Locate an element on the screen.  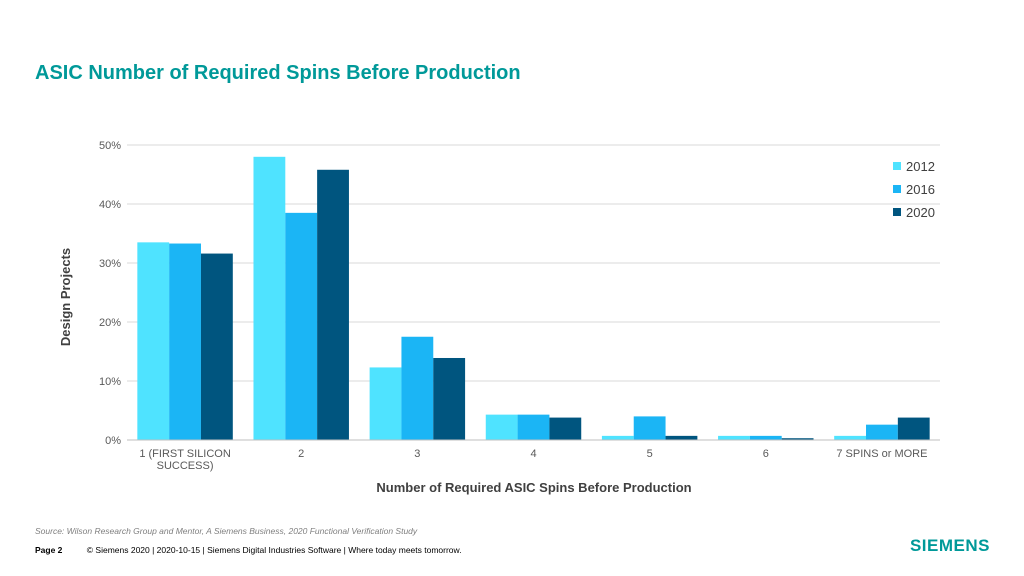
legend-label-2020: 2020 is located at coordinates (920, 212).